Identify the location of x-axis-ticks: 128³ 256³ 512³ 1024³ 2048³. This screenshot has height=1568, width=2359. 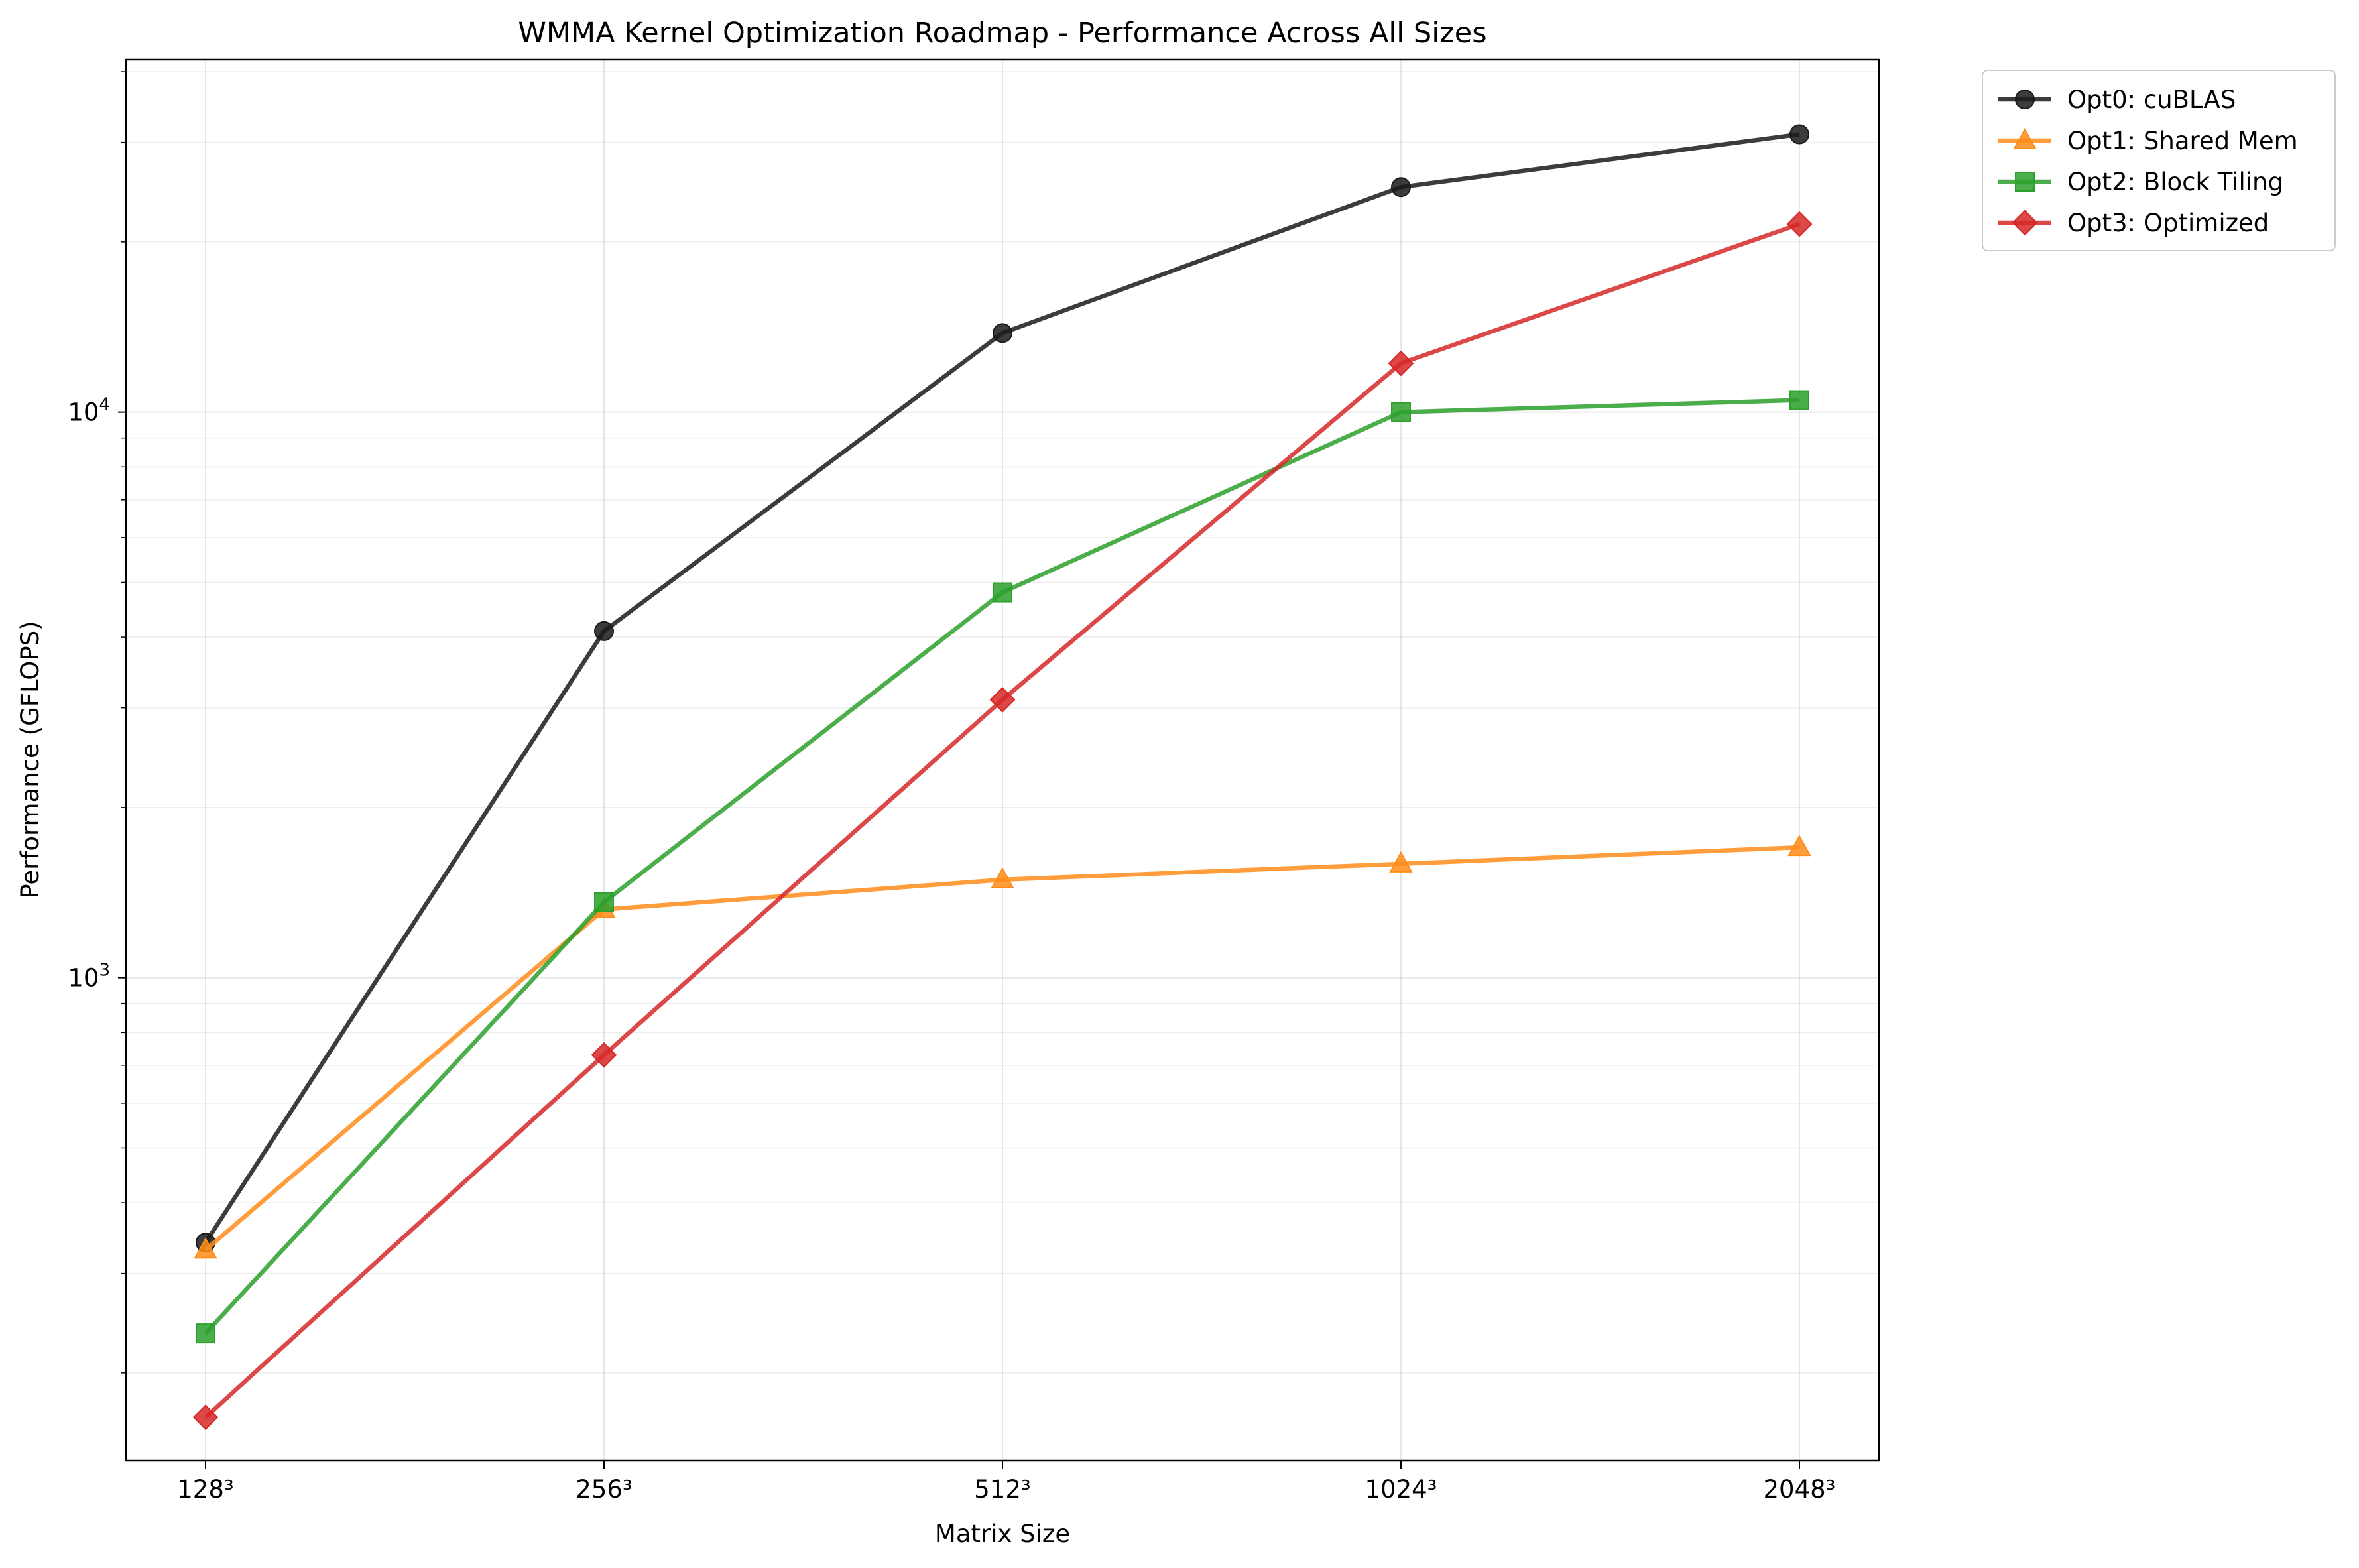
(1006, 1482).